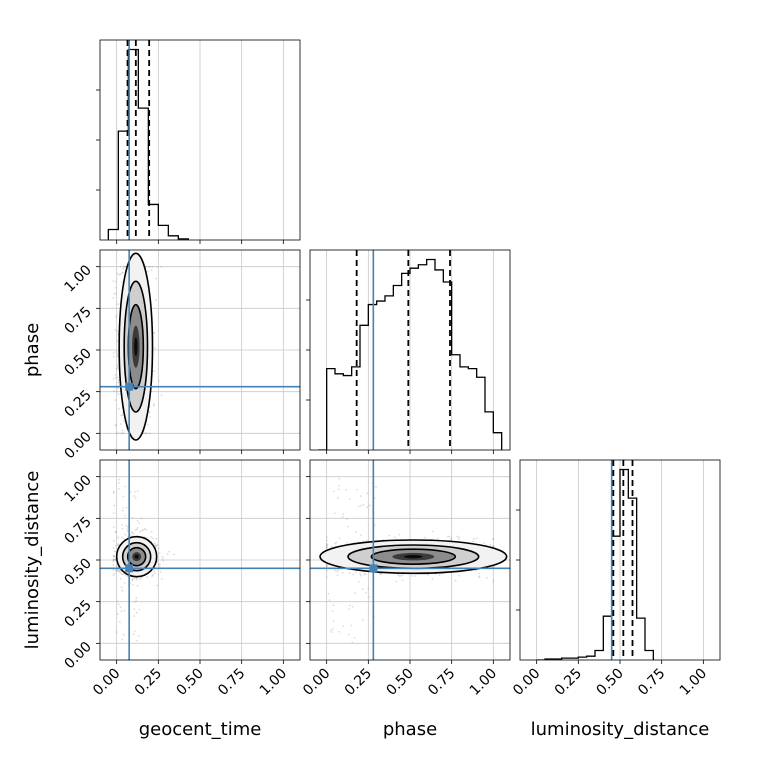  What do you see at coordinates (148, 144) in the screenshot?
I see `histogram-step` at bounding box center [148, 144].